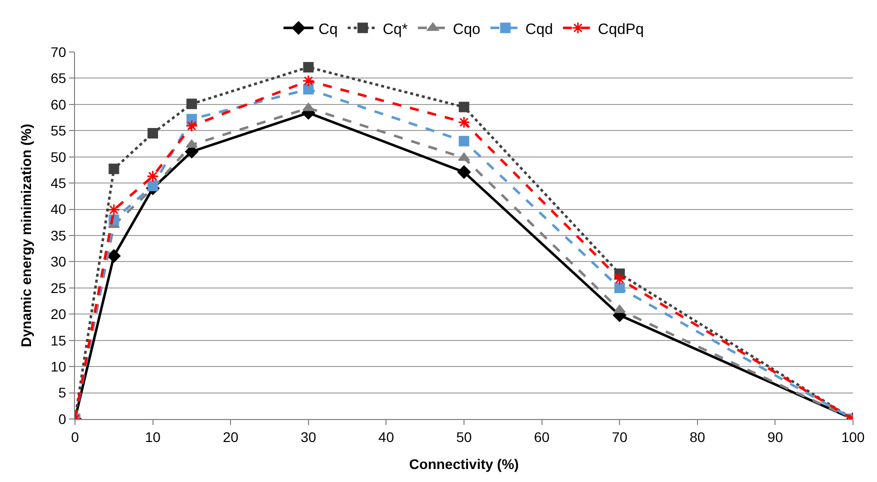  What do you see at coordinates (539, 29) in the screenshot?
I see `legend-label: Cqd` at bounding box center [539, 29].